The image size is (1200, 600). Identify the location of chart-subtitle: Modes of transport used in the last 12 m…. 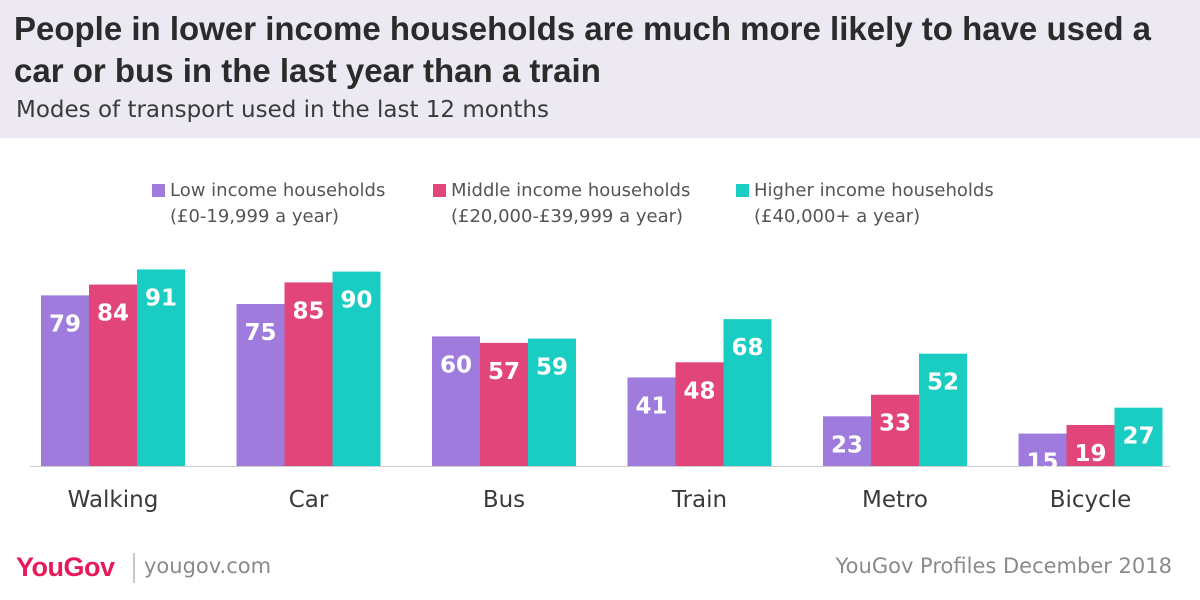
(282, 110).